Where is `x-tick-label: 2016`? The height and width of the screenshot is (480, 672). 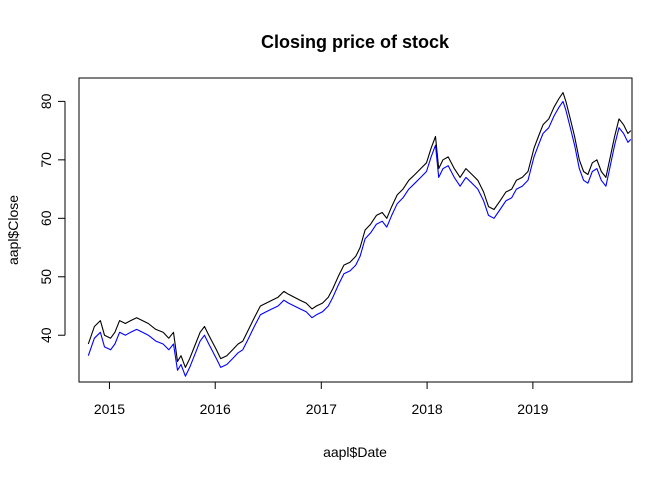 x-tick-label: 2016 is located at coordinates (215, 409).